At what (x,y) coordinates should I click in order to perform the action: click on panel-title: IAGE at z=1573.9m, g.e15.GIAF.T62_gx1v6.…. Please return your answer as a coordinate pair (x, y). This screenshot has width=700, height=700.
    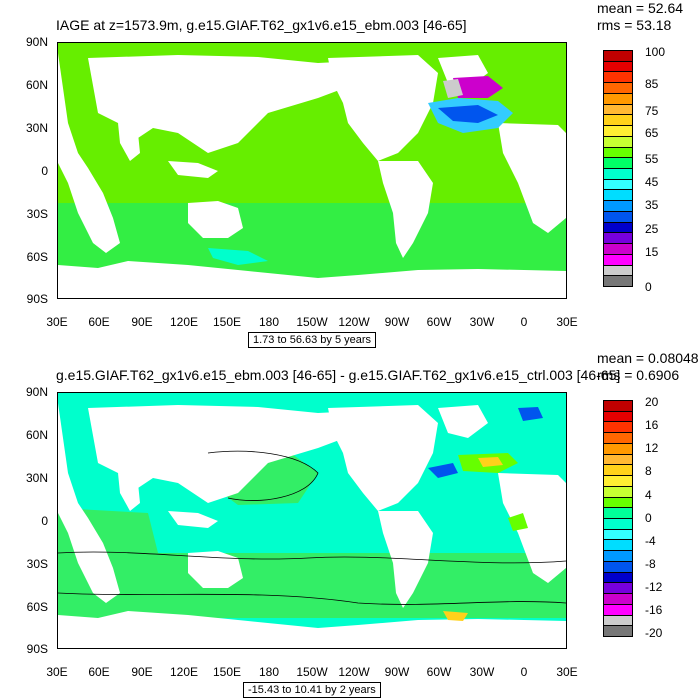
    Looking at the image, I should click on (261, 25).